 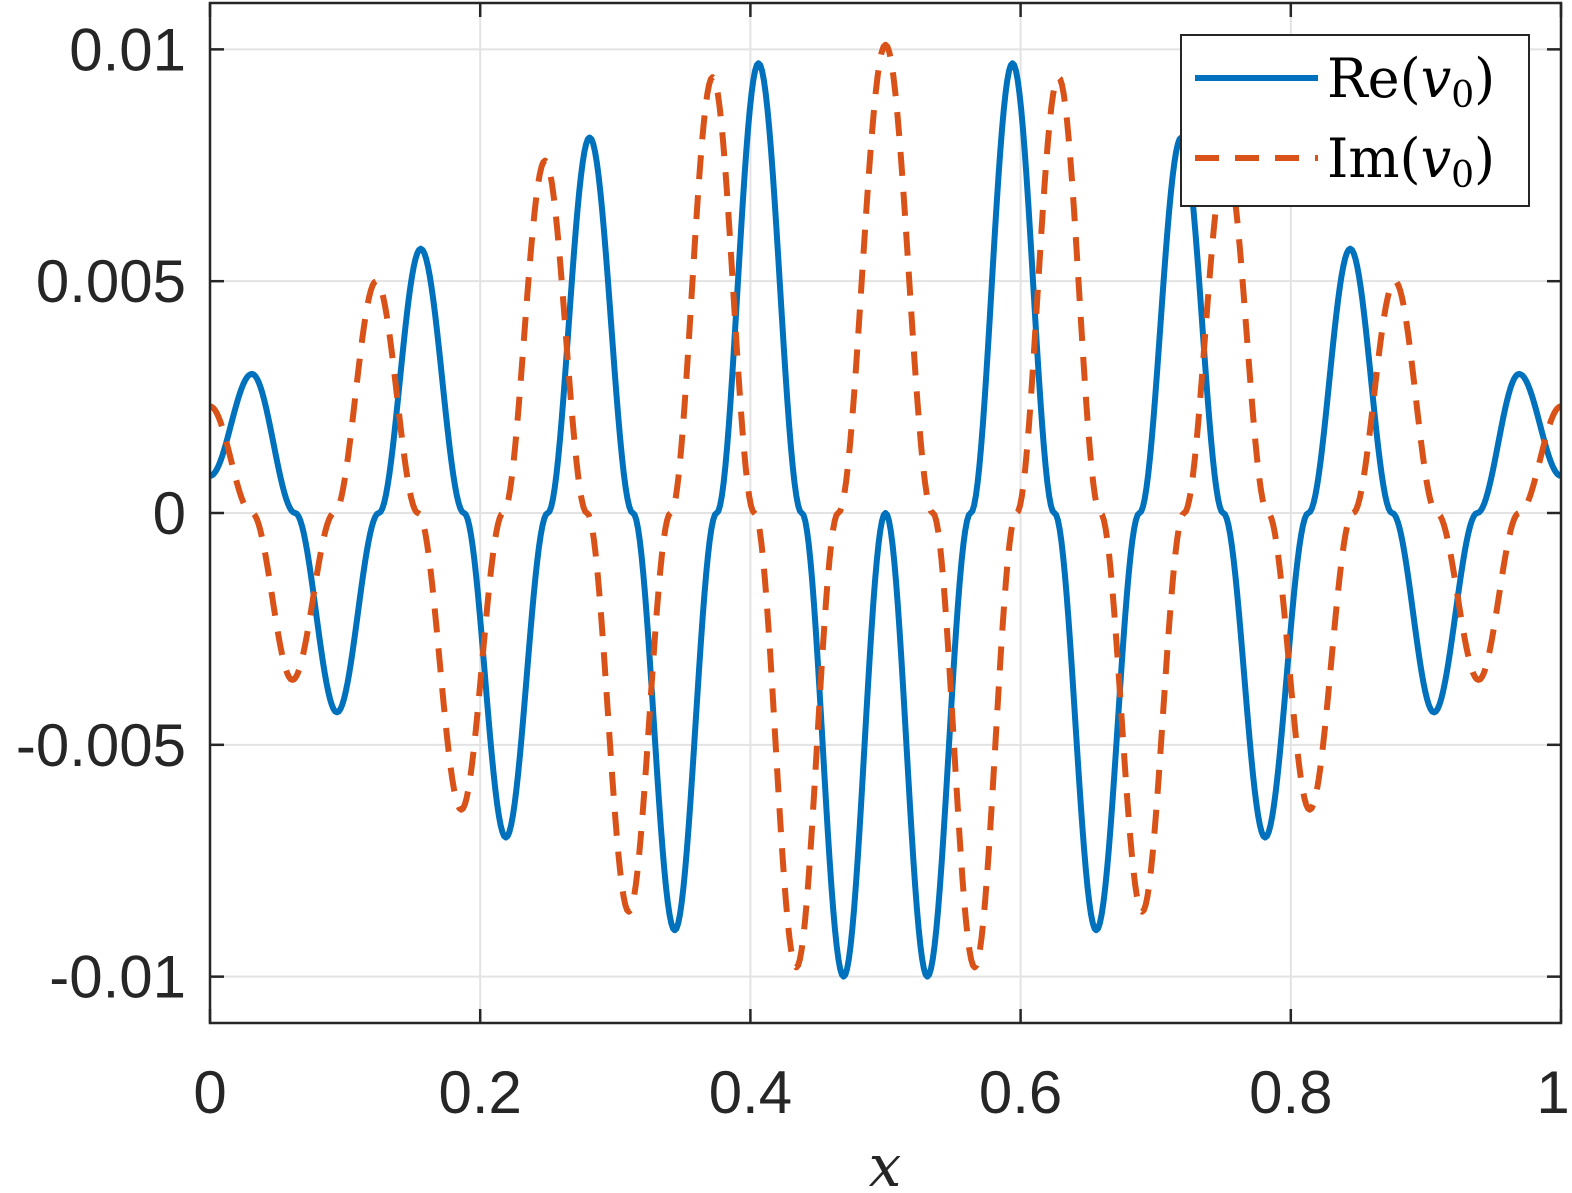 I want to click on y-tick-label: -0.01, so click(x=117, y=977).